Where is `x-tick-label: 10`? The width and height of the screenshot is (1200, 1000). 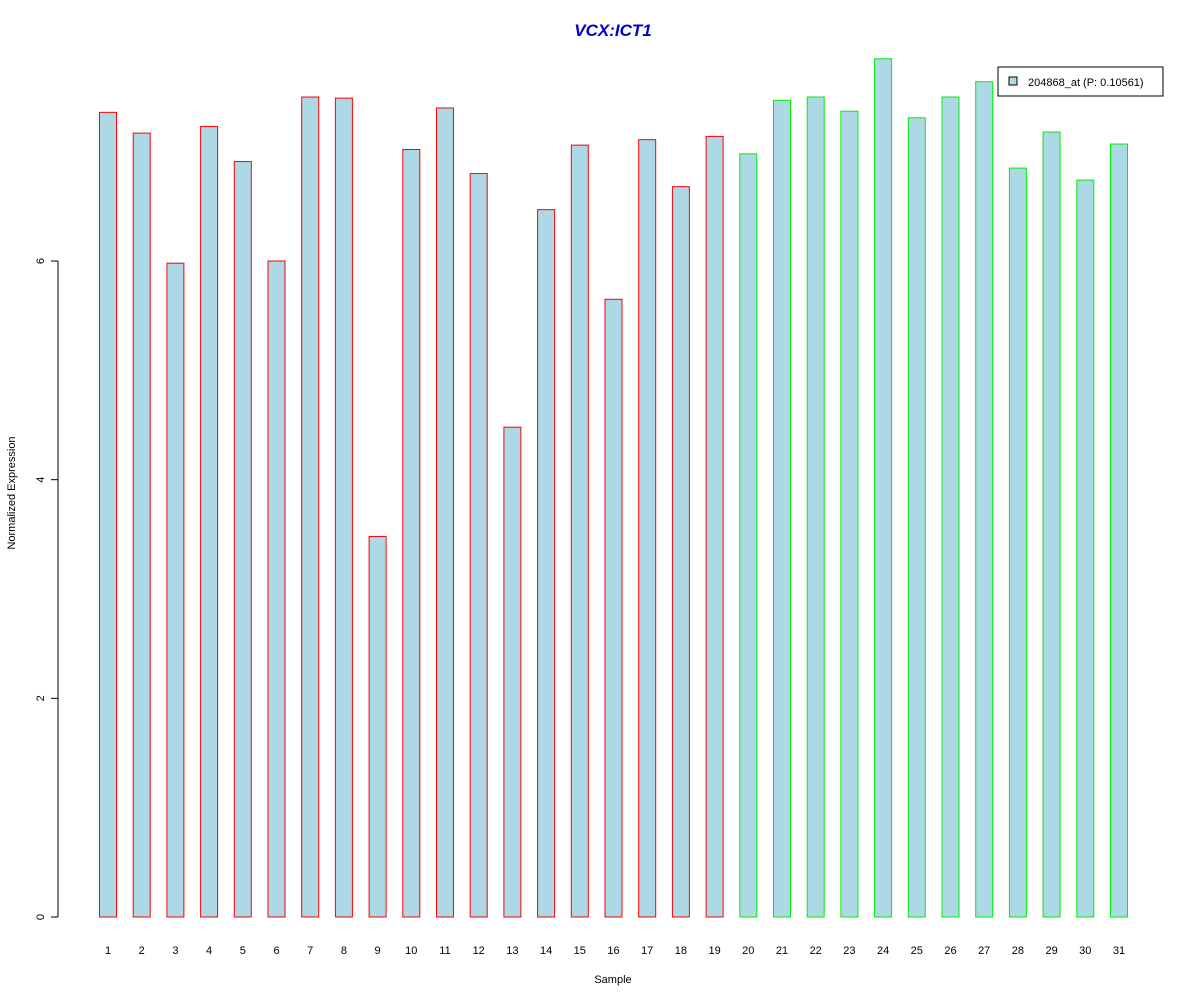
x-tick-label: 10 is located at coordinates (411, 951).